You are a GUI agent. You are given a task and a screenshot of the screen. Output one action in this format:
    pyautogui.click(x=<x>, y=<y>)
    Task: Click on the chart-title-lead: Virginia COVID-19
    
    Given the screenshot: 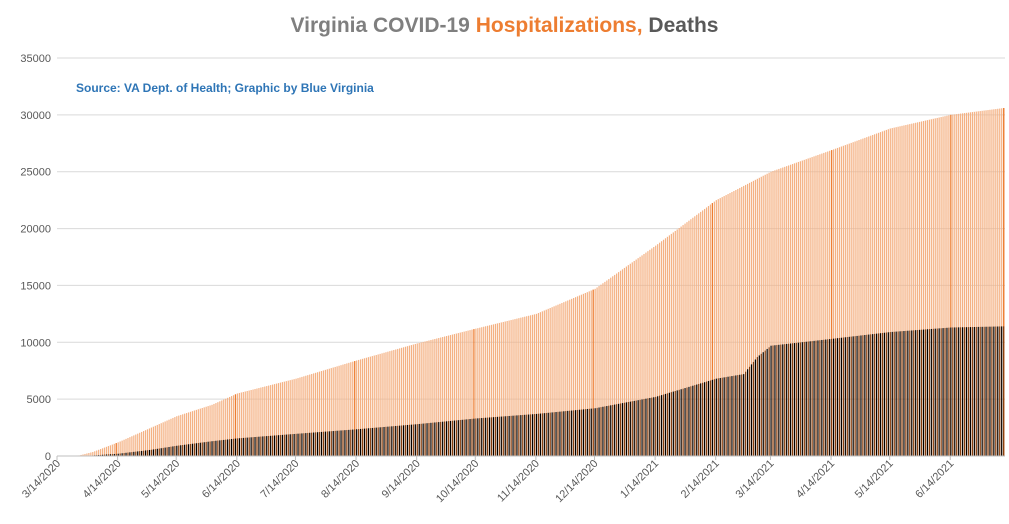 What is the action you would take?
    pyautogui.click(x=380, y=25)
    